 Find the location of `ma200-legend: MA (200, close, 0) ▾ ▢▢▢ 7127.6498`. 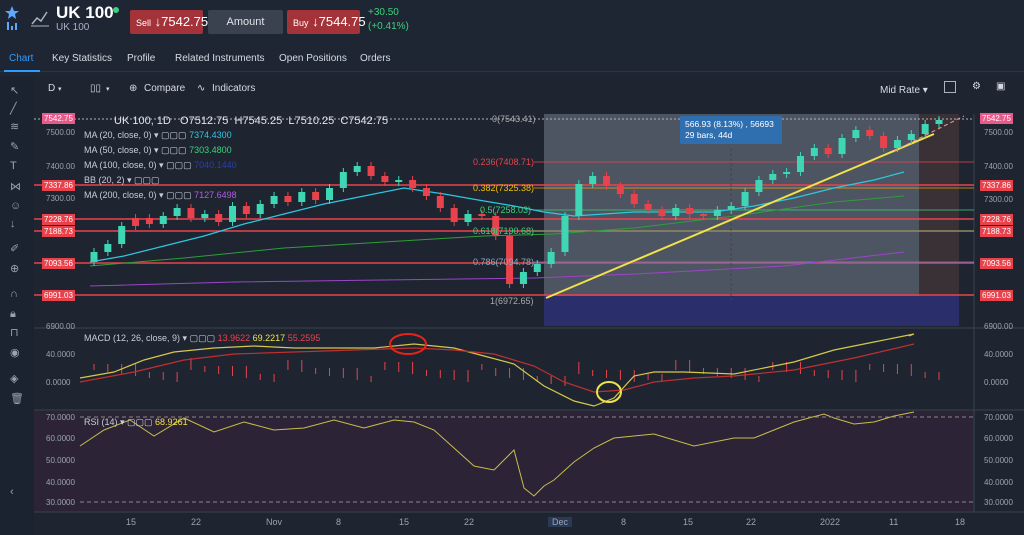

ma200-legend: MA (200, close, 0) ▾ ▢▢▢ 7127.6498 is located at coordinates (160, 195).